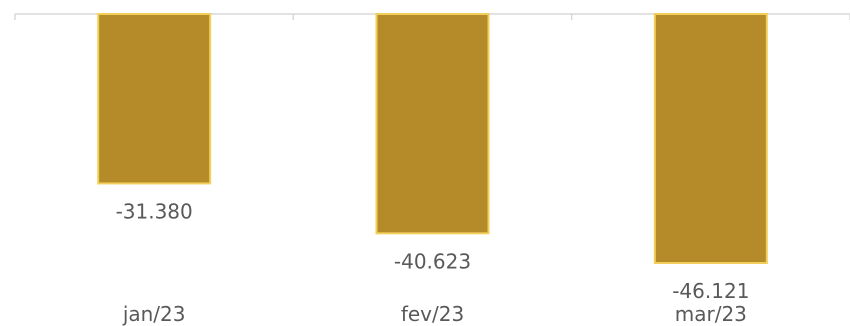 This screenshot has height=326, width=850. I want to click on data-label-mar-23: -46.121, so click(710, 291).